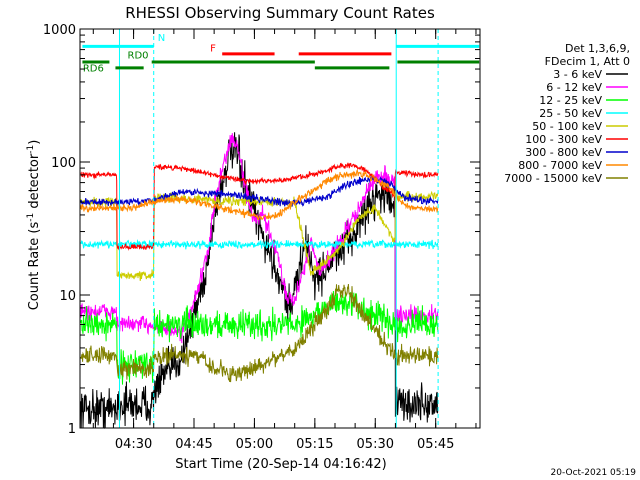 Image resolution: width=640 pixels, height=480 pixels. What do you see at coordinates (93, 68) in the screenshot?
I see `annotation-rd6: RD6` at bounding box center [93, 68].